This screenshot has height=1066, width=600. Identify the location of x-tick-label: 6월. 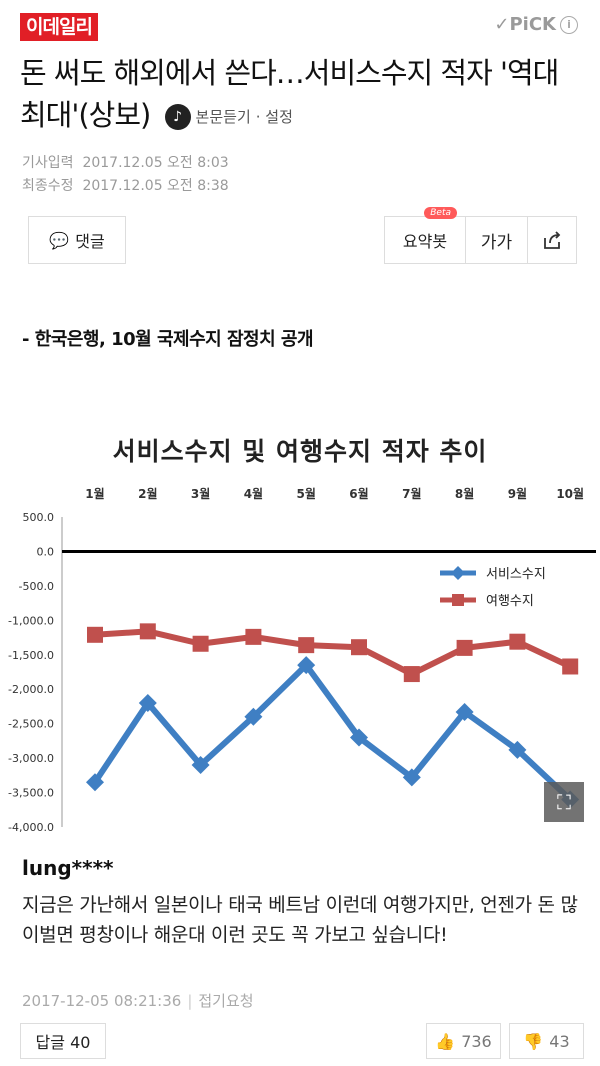
(358, 493).